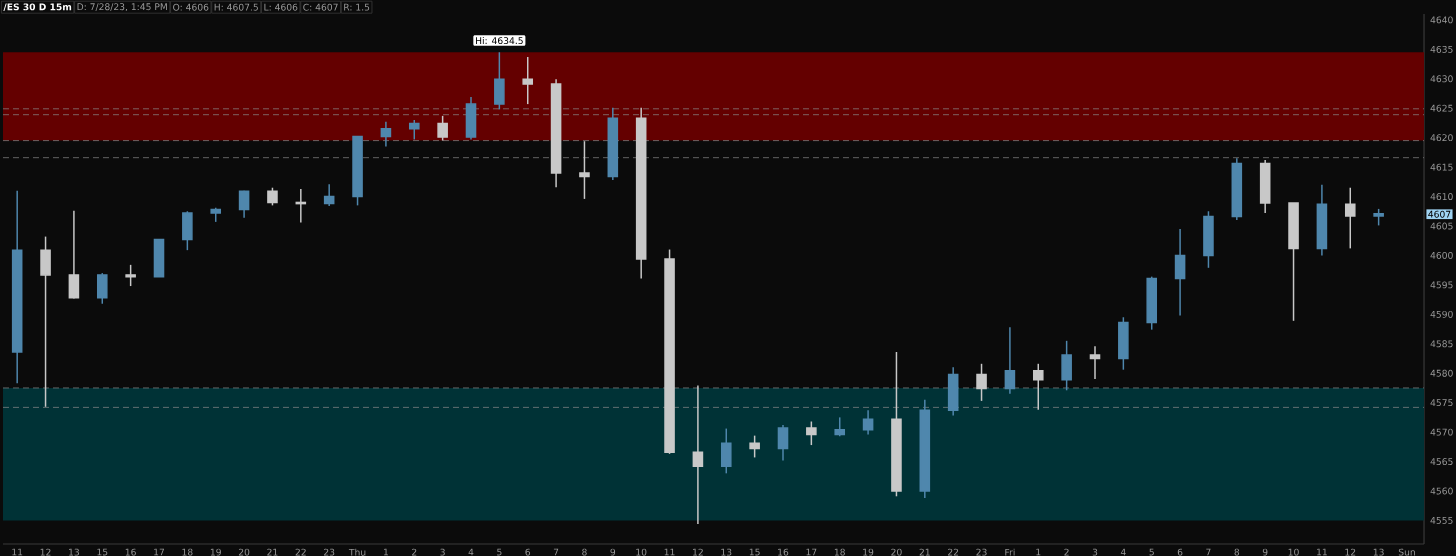  I want to click on y-tick-label: 4600, so click(1441, 255).